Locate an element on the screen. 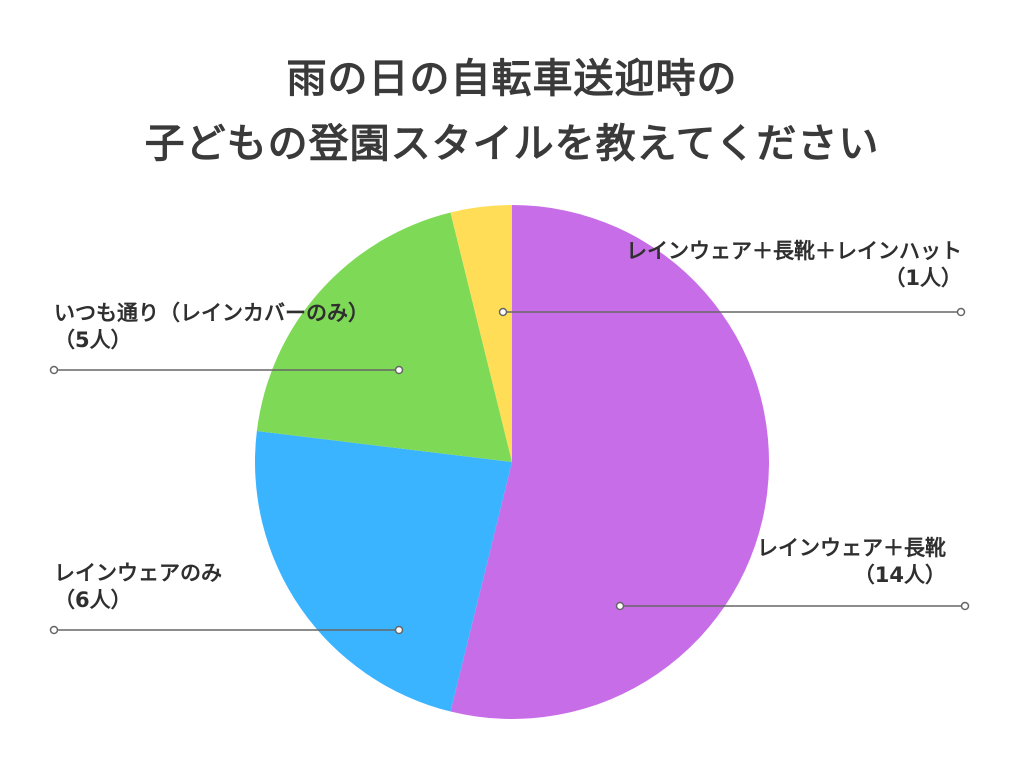  slice-label-raincoat-only: レインウェアのみ （6人） is located at coordinates (138, 587).